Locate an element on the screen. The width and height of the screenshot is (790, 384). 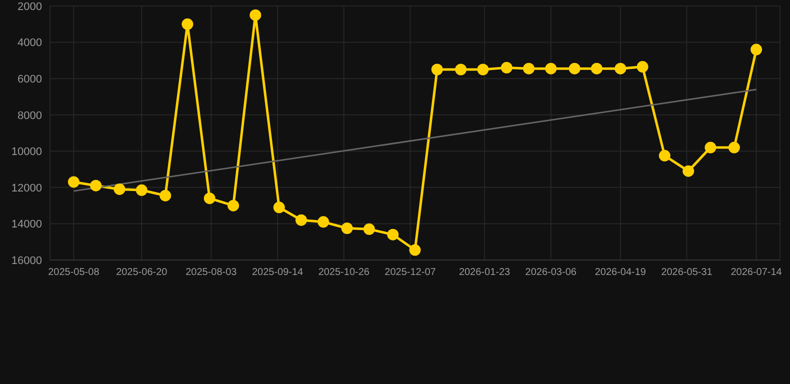
x-tick-label: 2026-03-06 is located at coordinates (551, 272).